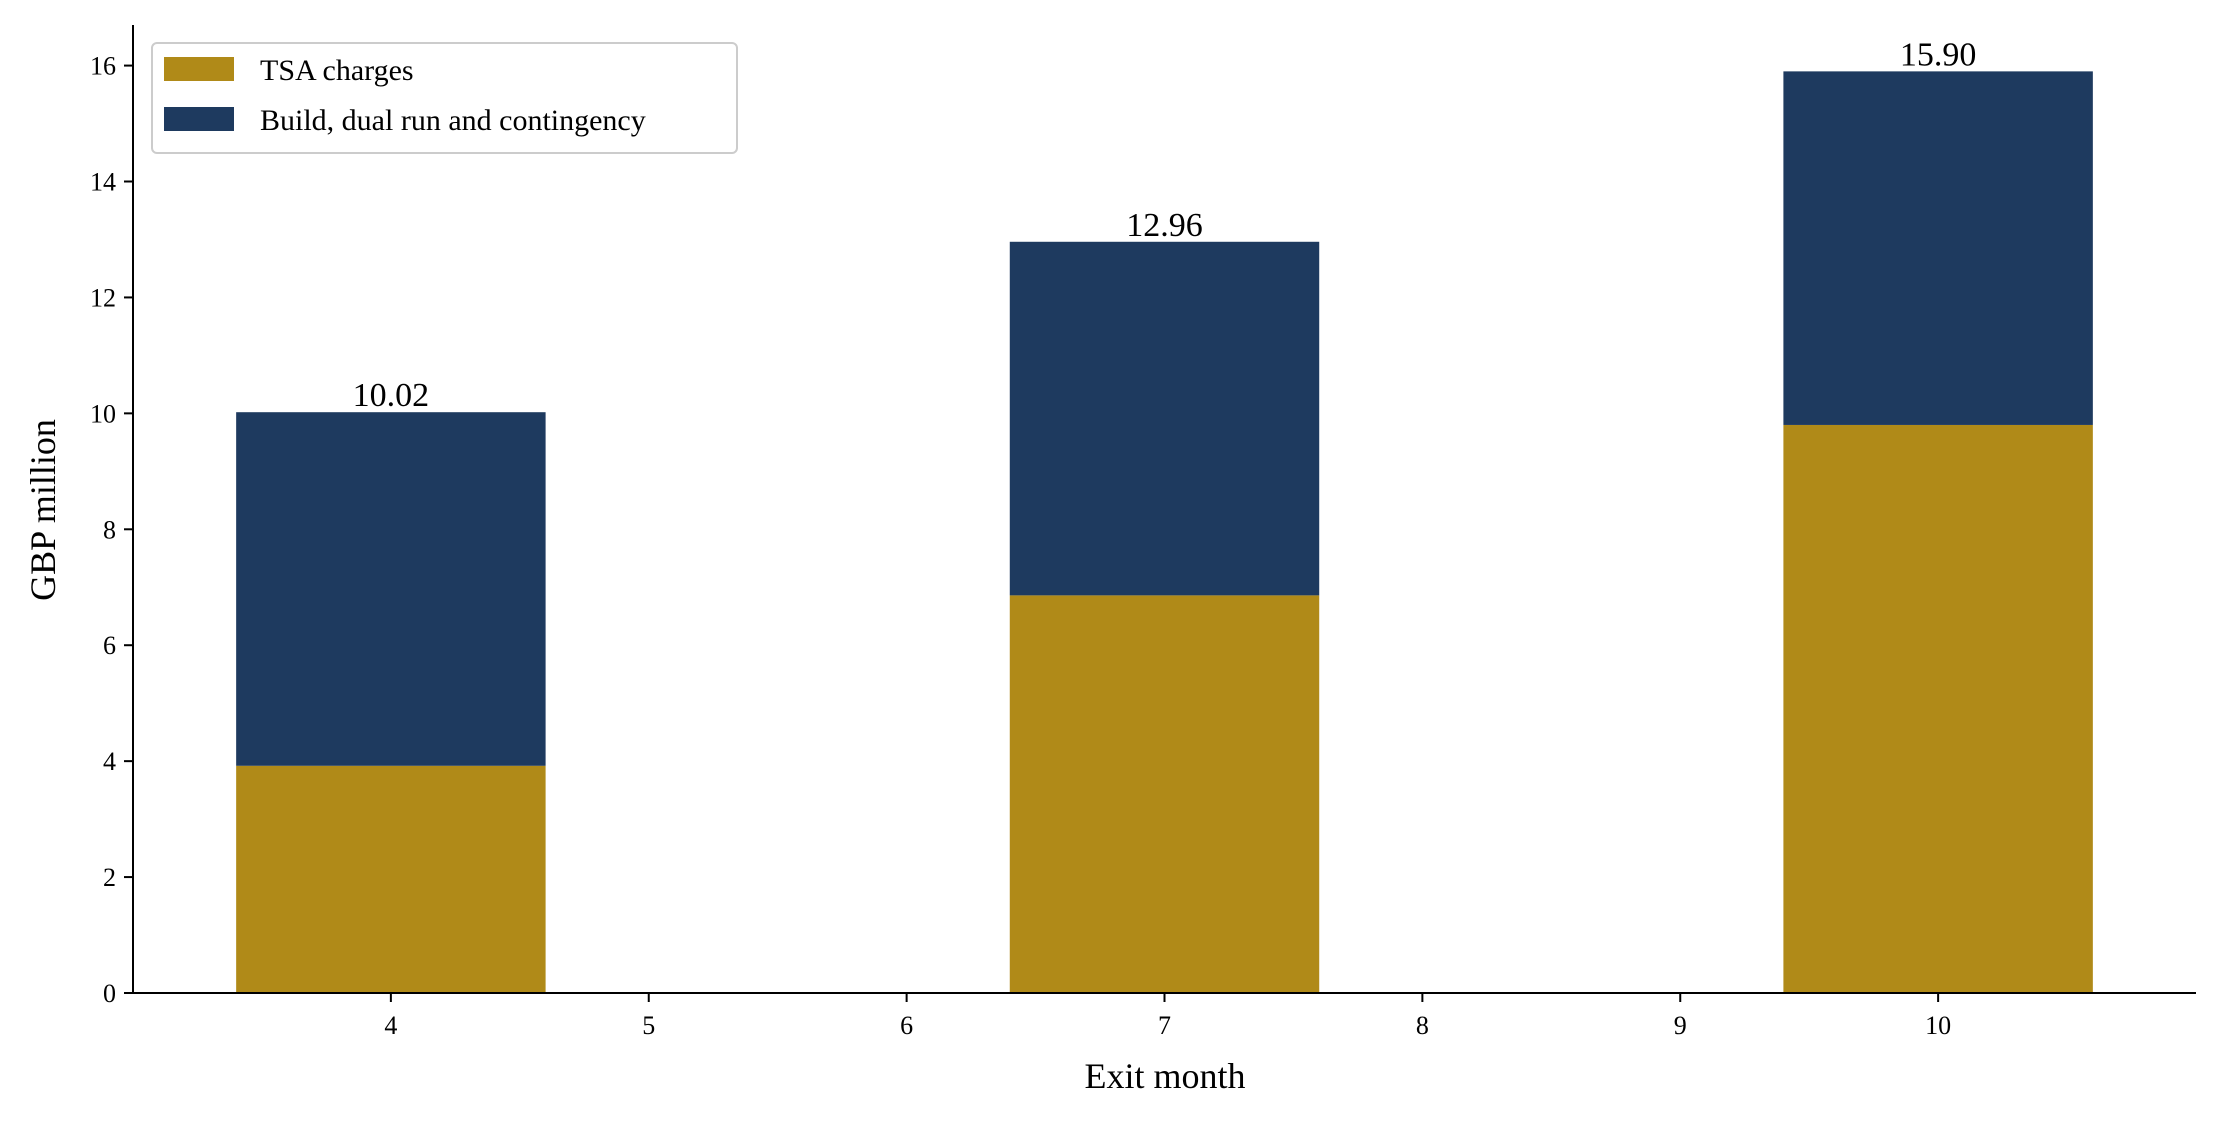 The image size is (2221, 1123). Describe the element at coordinates (43, 510) in the screenshot. I see `y-axis-title: GBP million` at that location.